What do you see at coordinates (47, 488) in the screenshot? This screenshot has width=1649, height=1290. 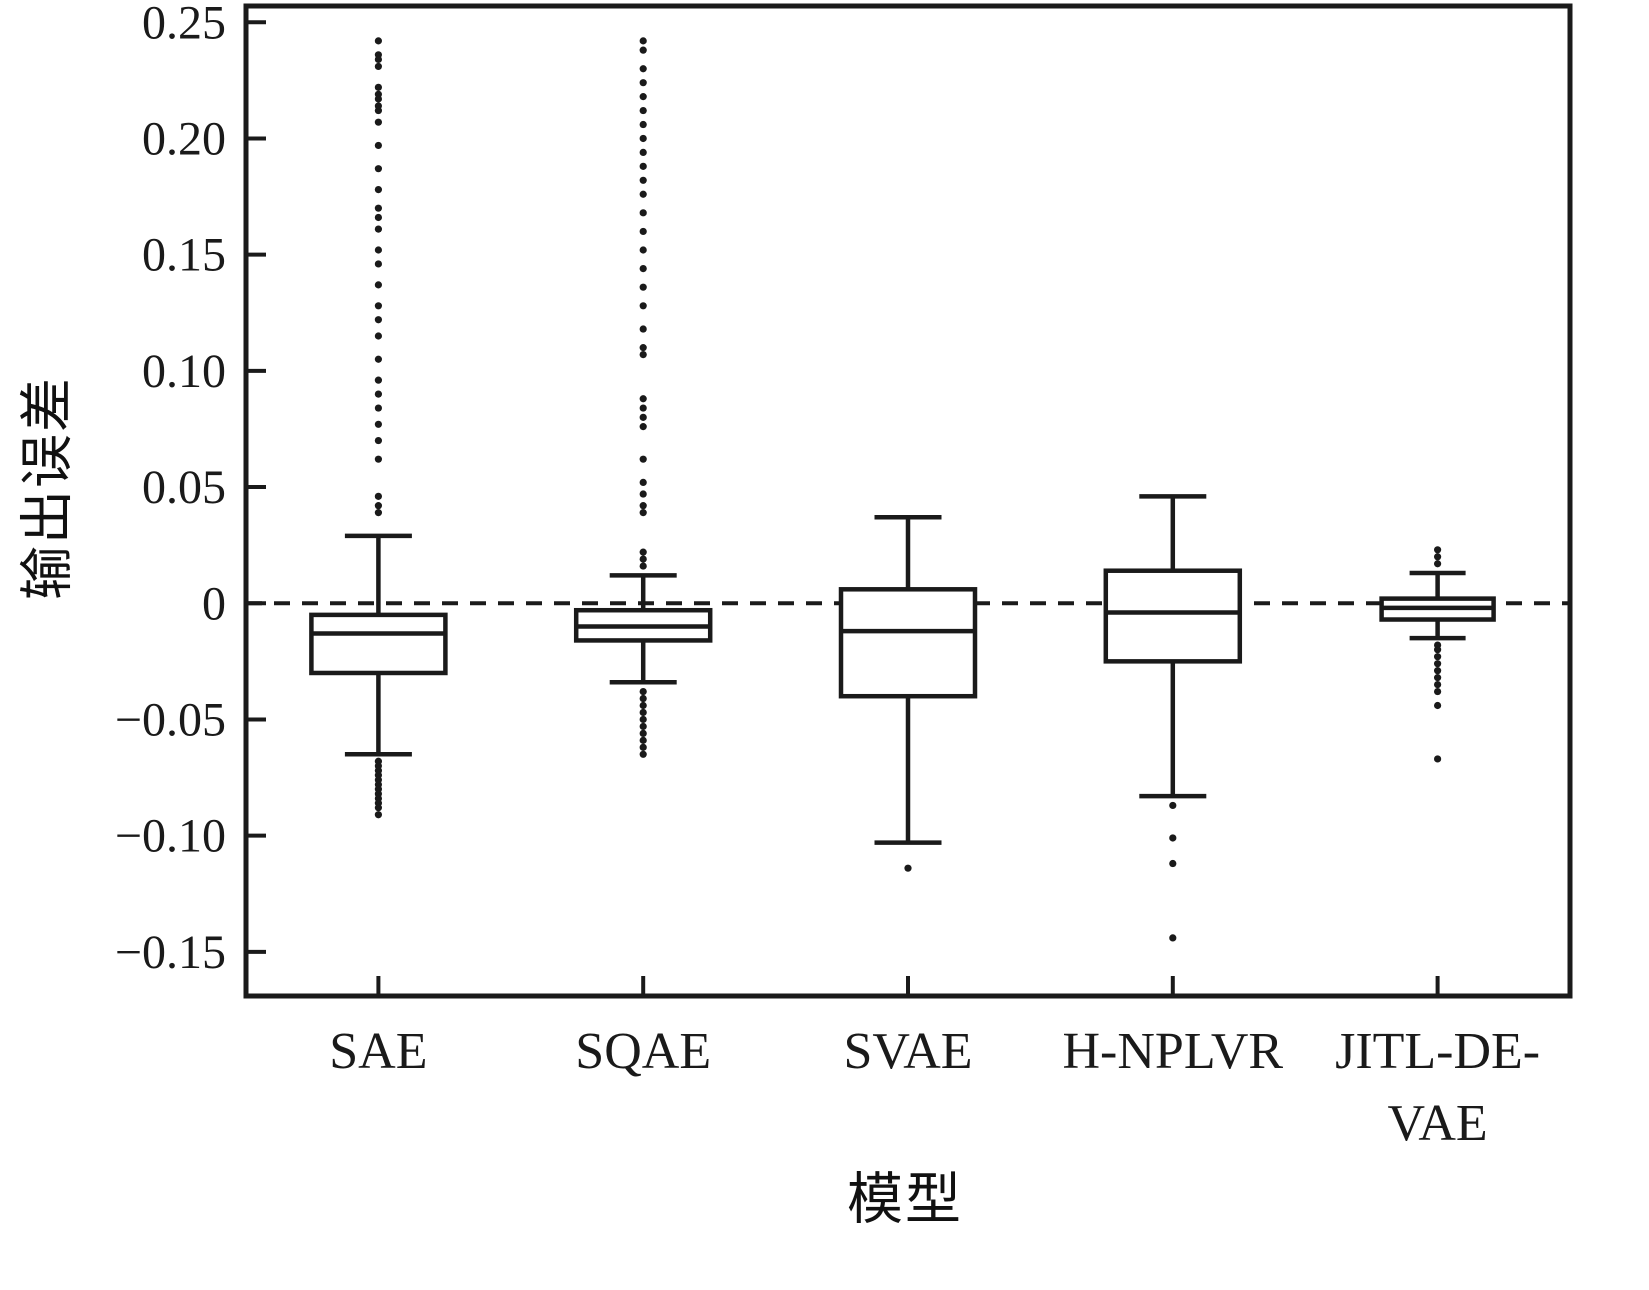 I see `y-axis-label: 输出误差` at bounding box center [47, 488].